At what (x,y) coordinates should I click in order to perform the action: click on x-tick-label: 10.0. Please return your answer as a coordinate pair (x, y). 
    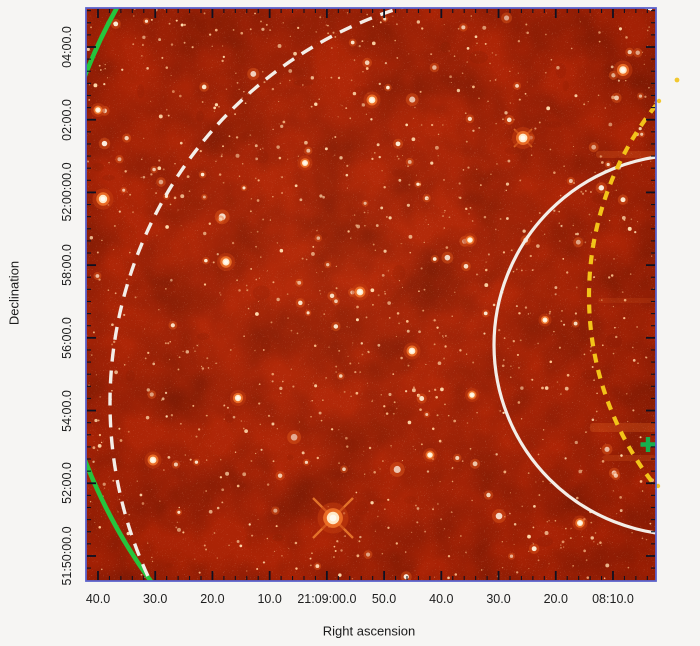
    Looking at the image, I should click on (269, 598).